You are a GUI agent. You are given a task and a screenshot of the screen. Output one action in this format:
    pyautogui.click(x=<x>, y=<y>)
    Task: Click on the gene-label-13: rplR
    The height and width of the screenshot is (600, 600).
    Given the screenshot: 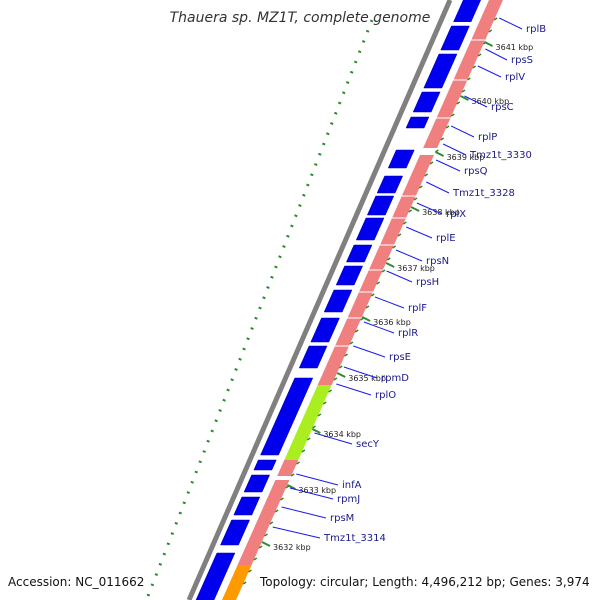 What is the action you would take?
    pyautogui.click(x=408, y=333)
    